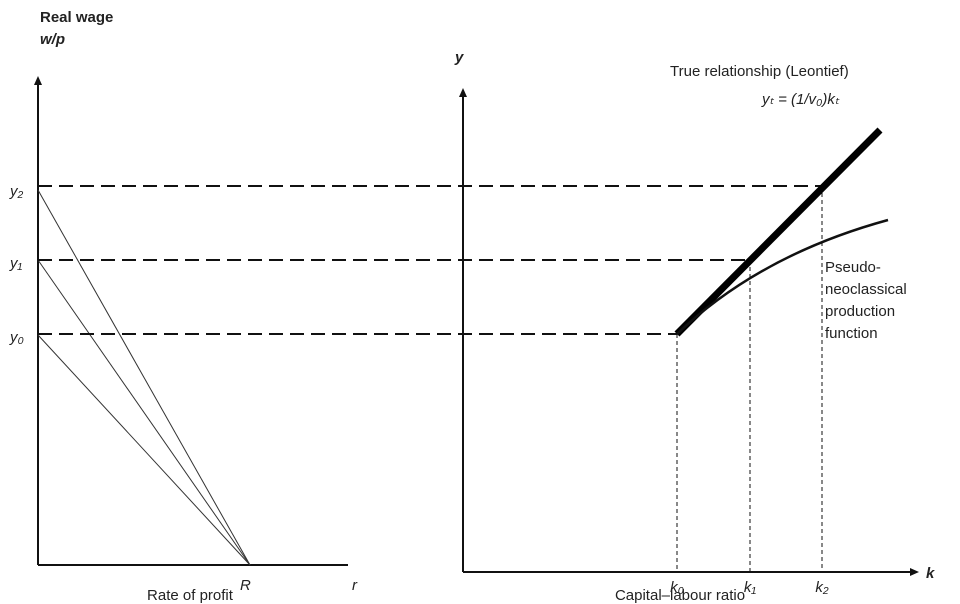  Describe the element at coordinates (853, 267) in the screenshot. I see `annotation: Pseudo-` at that location.